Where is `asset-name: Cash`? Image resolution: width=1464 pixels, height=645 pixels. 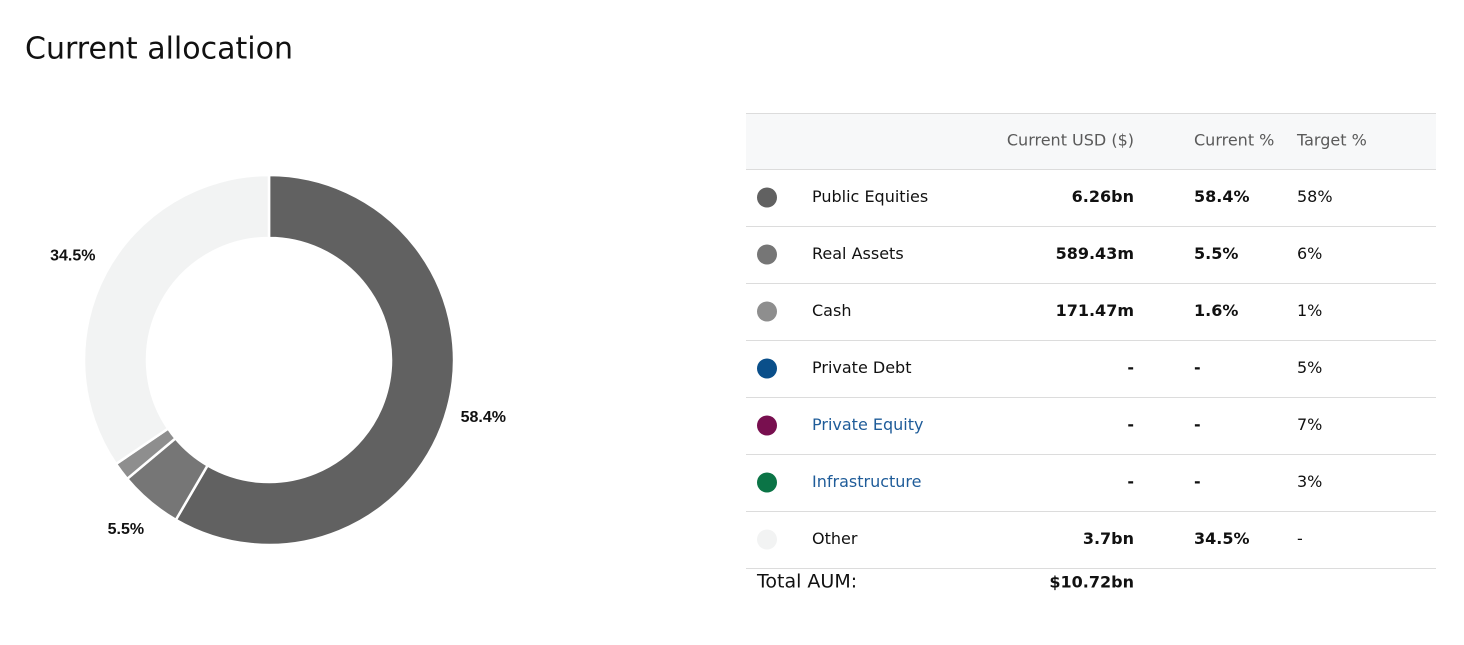
asset-name: Cash is located at coordinates (831, 310).